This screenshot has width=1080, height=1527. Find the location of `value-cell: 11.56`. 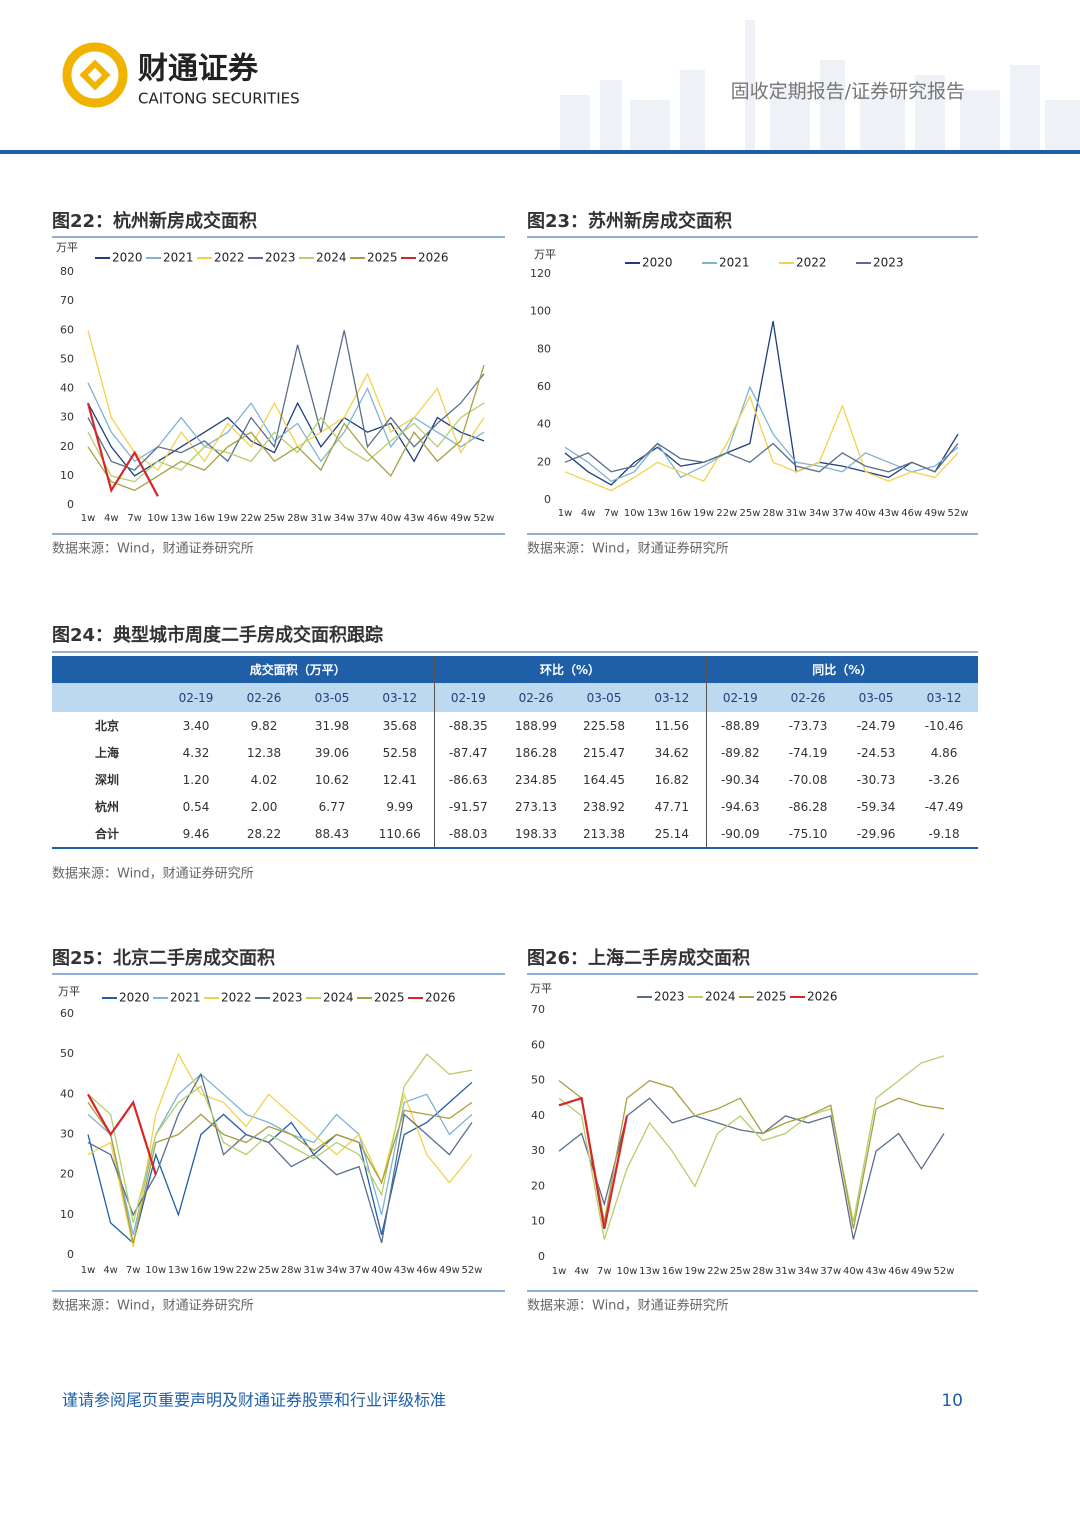

value-cell: 11.56 is located at coordinates (672, 725).